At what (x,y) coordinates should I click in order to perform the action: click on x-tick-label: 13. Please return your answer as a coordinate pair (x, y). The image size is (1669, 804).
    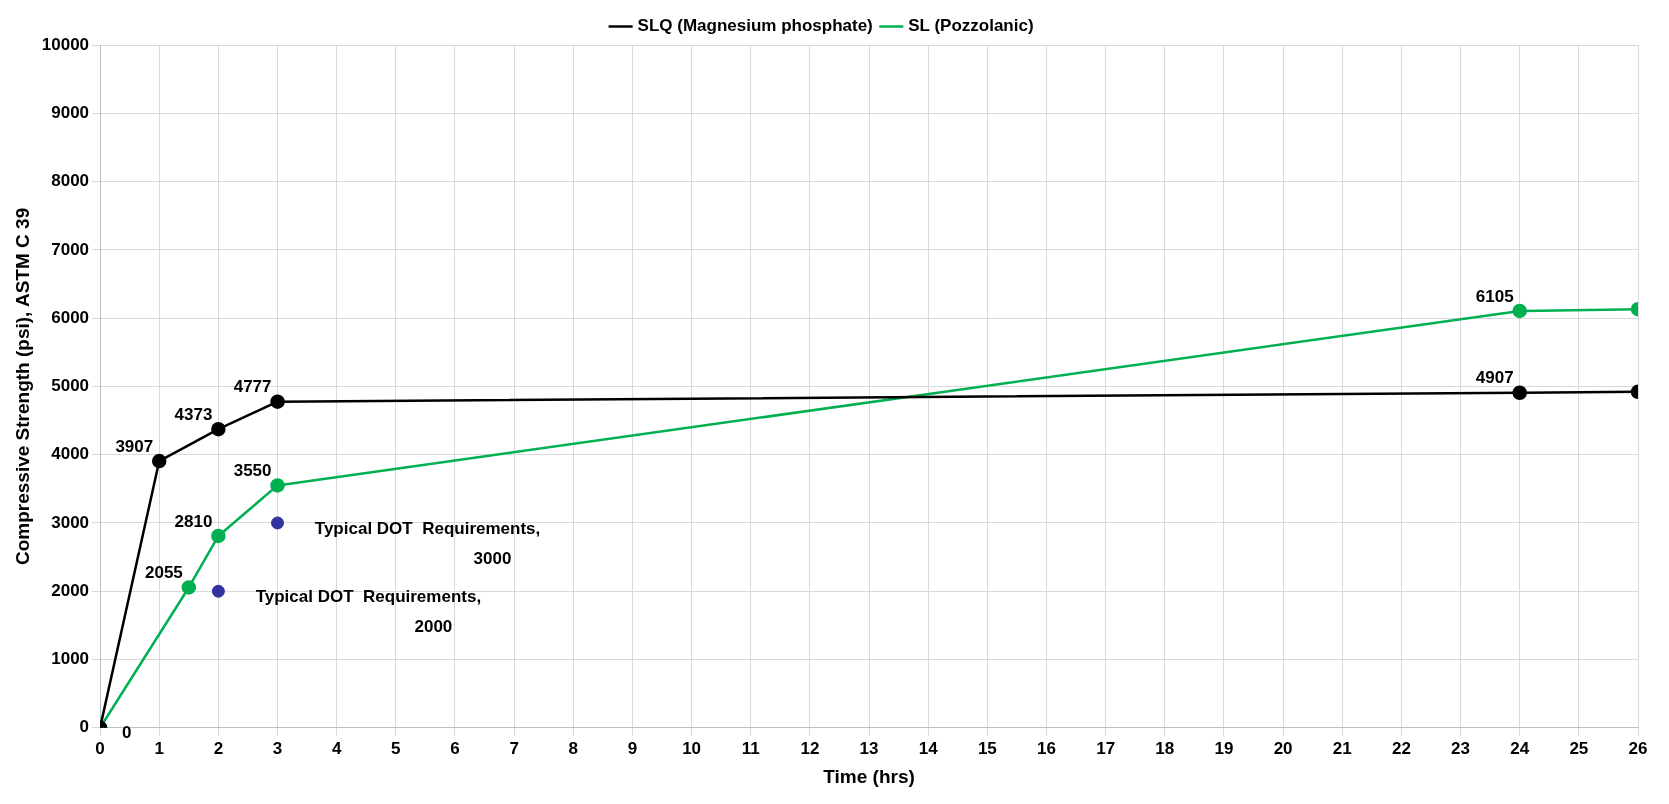
    Looking at the image, I should click on (869, 748).